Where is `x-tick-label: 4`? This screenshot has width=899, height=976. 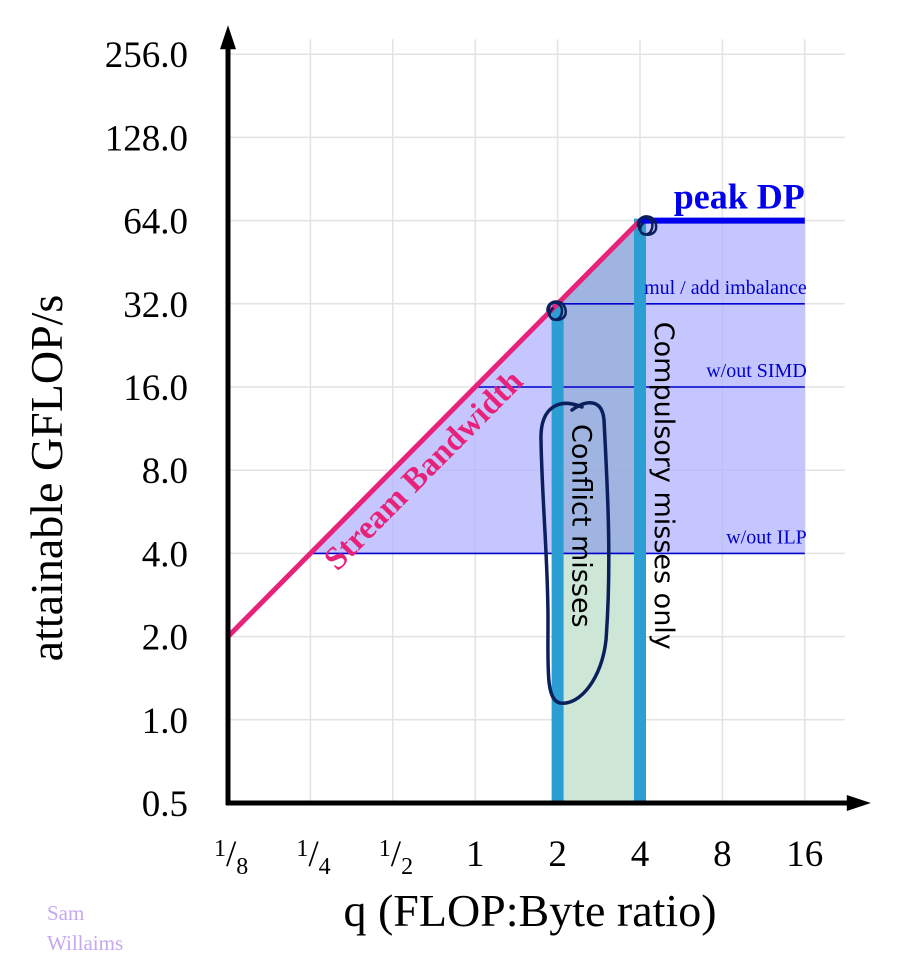
x-tick-label: 4 is located at coordinates (640, 854).